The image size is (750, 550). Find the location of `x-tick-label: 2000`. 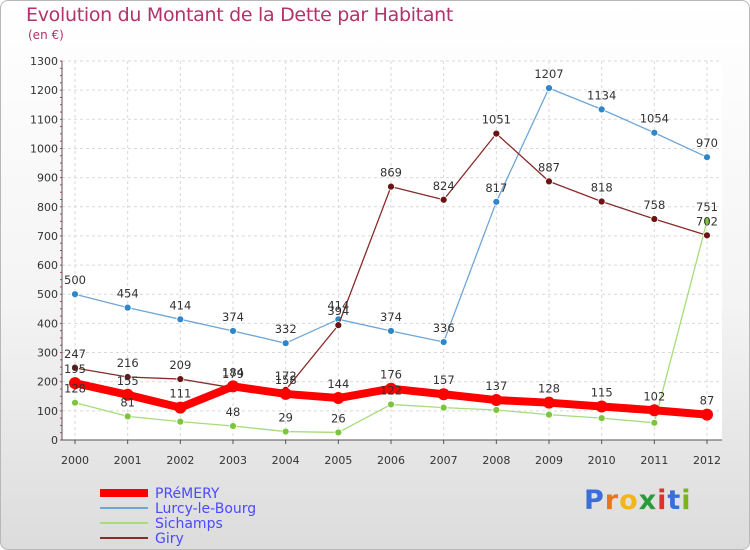

x-tick-label: 2000 is located at coordinates (75, 460).